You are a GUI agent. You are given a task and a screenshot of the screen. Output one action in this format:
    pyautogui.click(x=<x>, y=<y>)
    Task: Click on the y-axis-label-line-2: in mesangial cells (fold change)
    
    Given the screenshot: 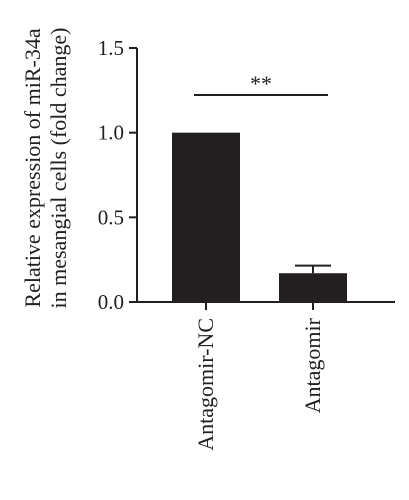 What is the action you would take?
    pyautogui.click(x=58, y=167)
    